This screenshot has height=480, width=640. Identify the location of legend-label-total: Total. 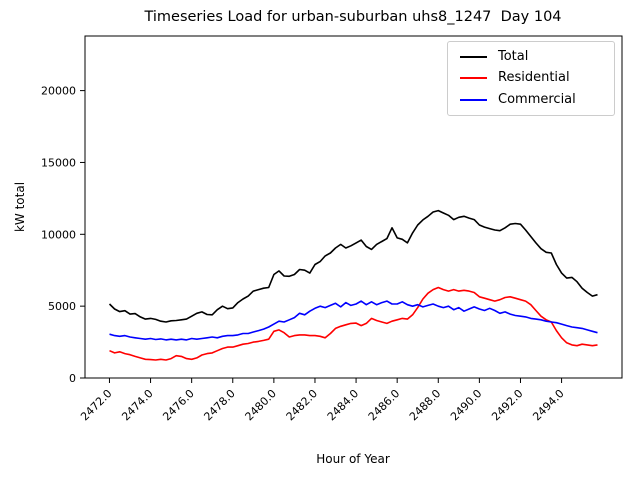
(513, 56).